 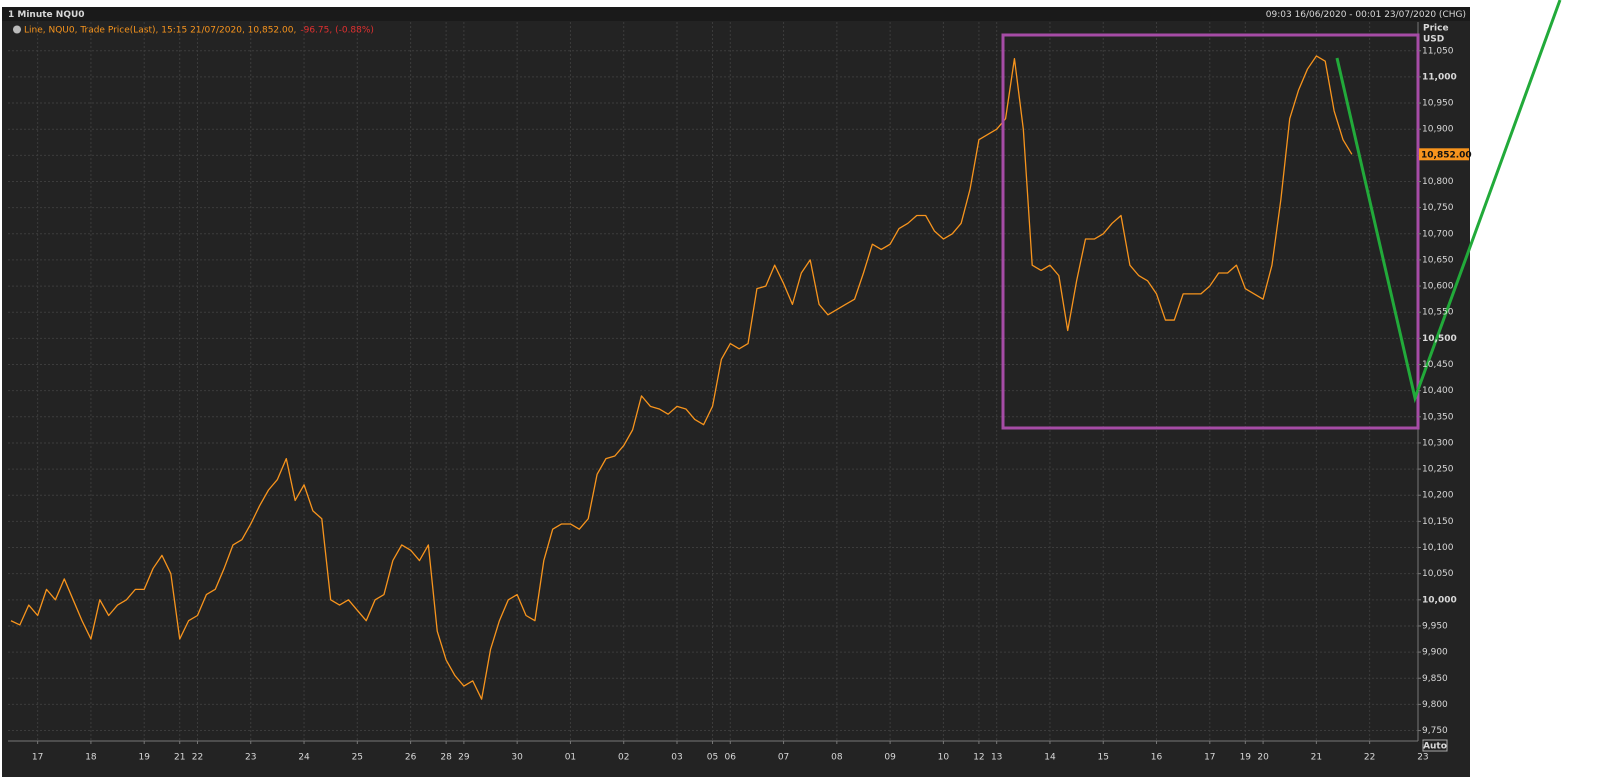 What do you see at coordinates (1050, 758) in the screenshot?
I see `x-tick-label: 14` at bounding box center [1050, 758].